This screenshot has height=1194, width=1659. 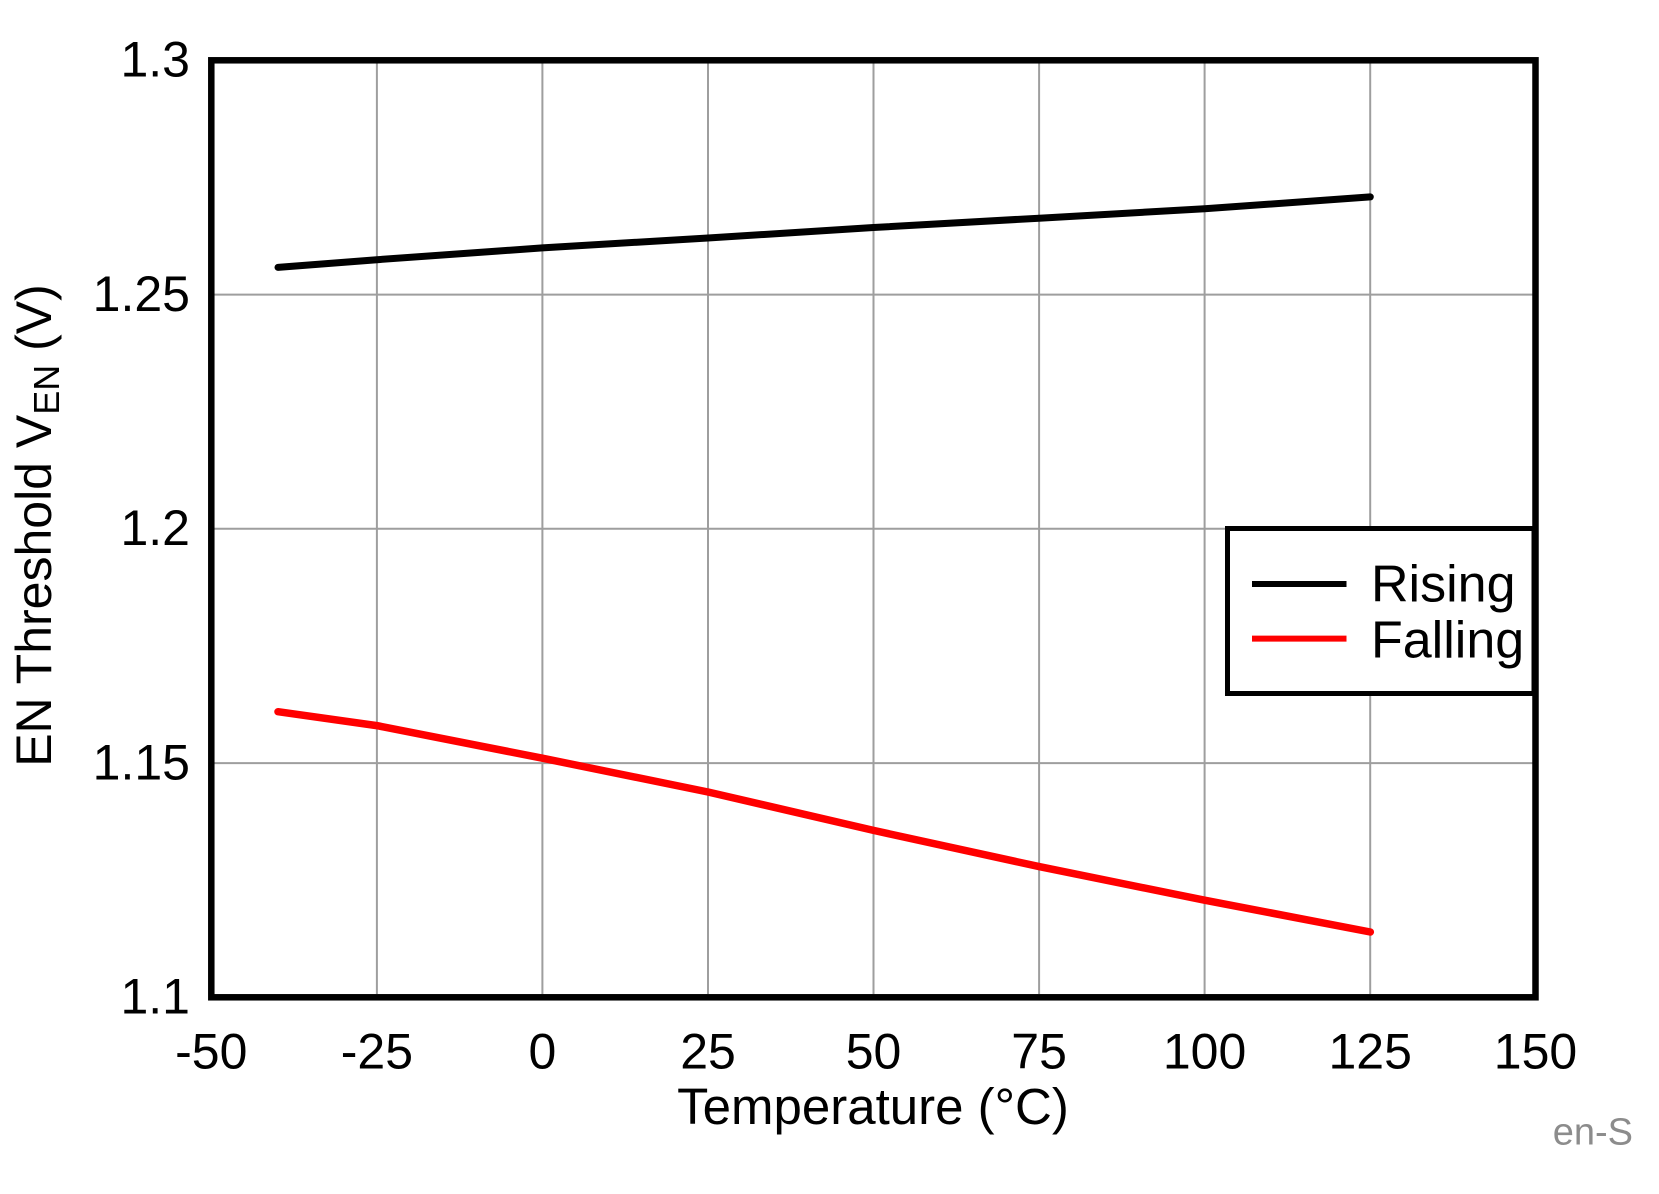 What do you see at coordinates (874, 1052) in the screenshot?
I see `svg-text: 50` at bounding box center [874, 1052].